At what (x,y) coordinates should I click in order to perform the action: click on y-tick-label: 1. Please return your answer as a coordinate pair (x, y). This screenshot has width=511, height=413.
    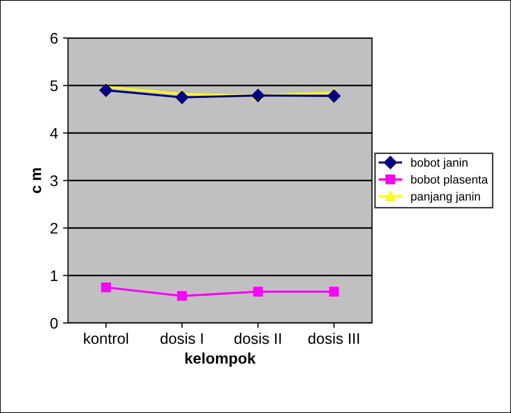
    Looking at the image, I should click on (54, 276).